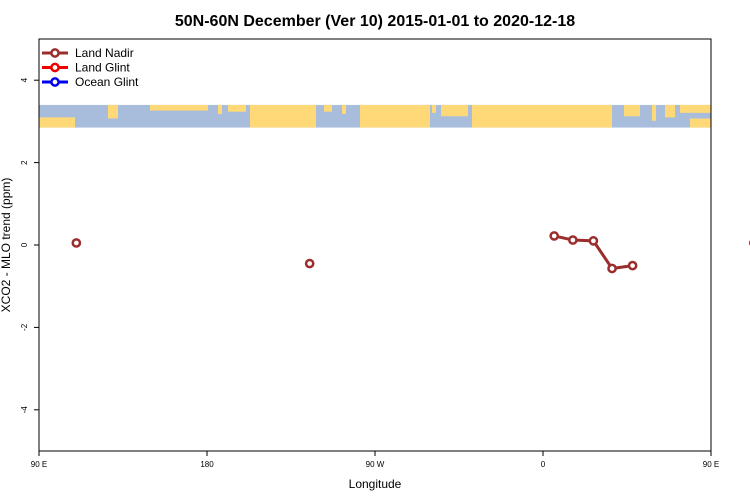 Image resolution: width=750 pixels, height=500 pixels. What do you see at coordinates (375, 464) in the screenshot?
I see `x-tick-label: 90 W` at bounding box center [375, 464].